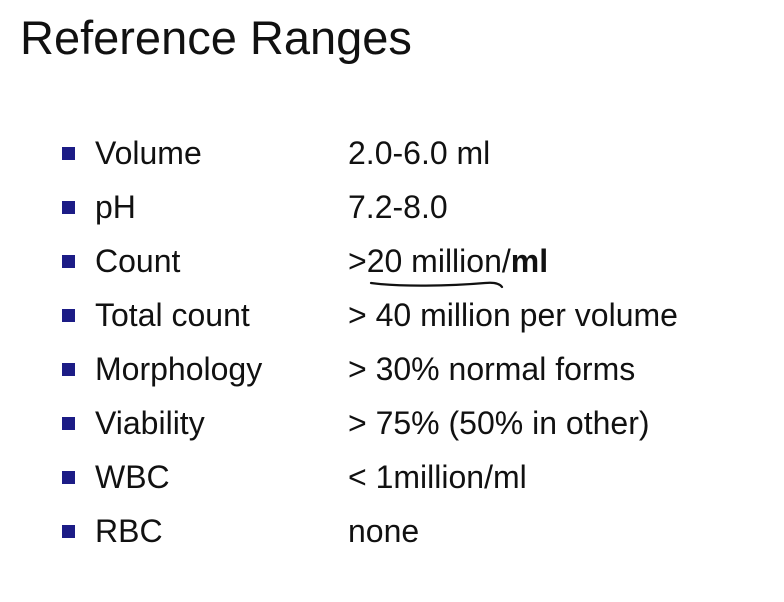 This screenshot has width=784, height=602. Describe the element at coordinates (129, 531) in the screenshot. I see `item-label: RBC` at that location.